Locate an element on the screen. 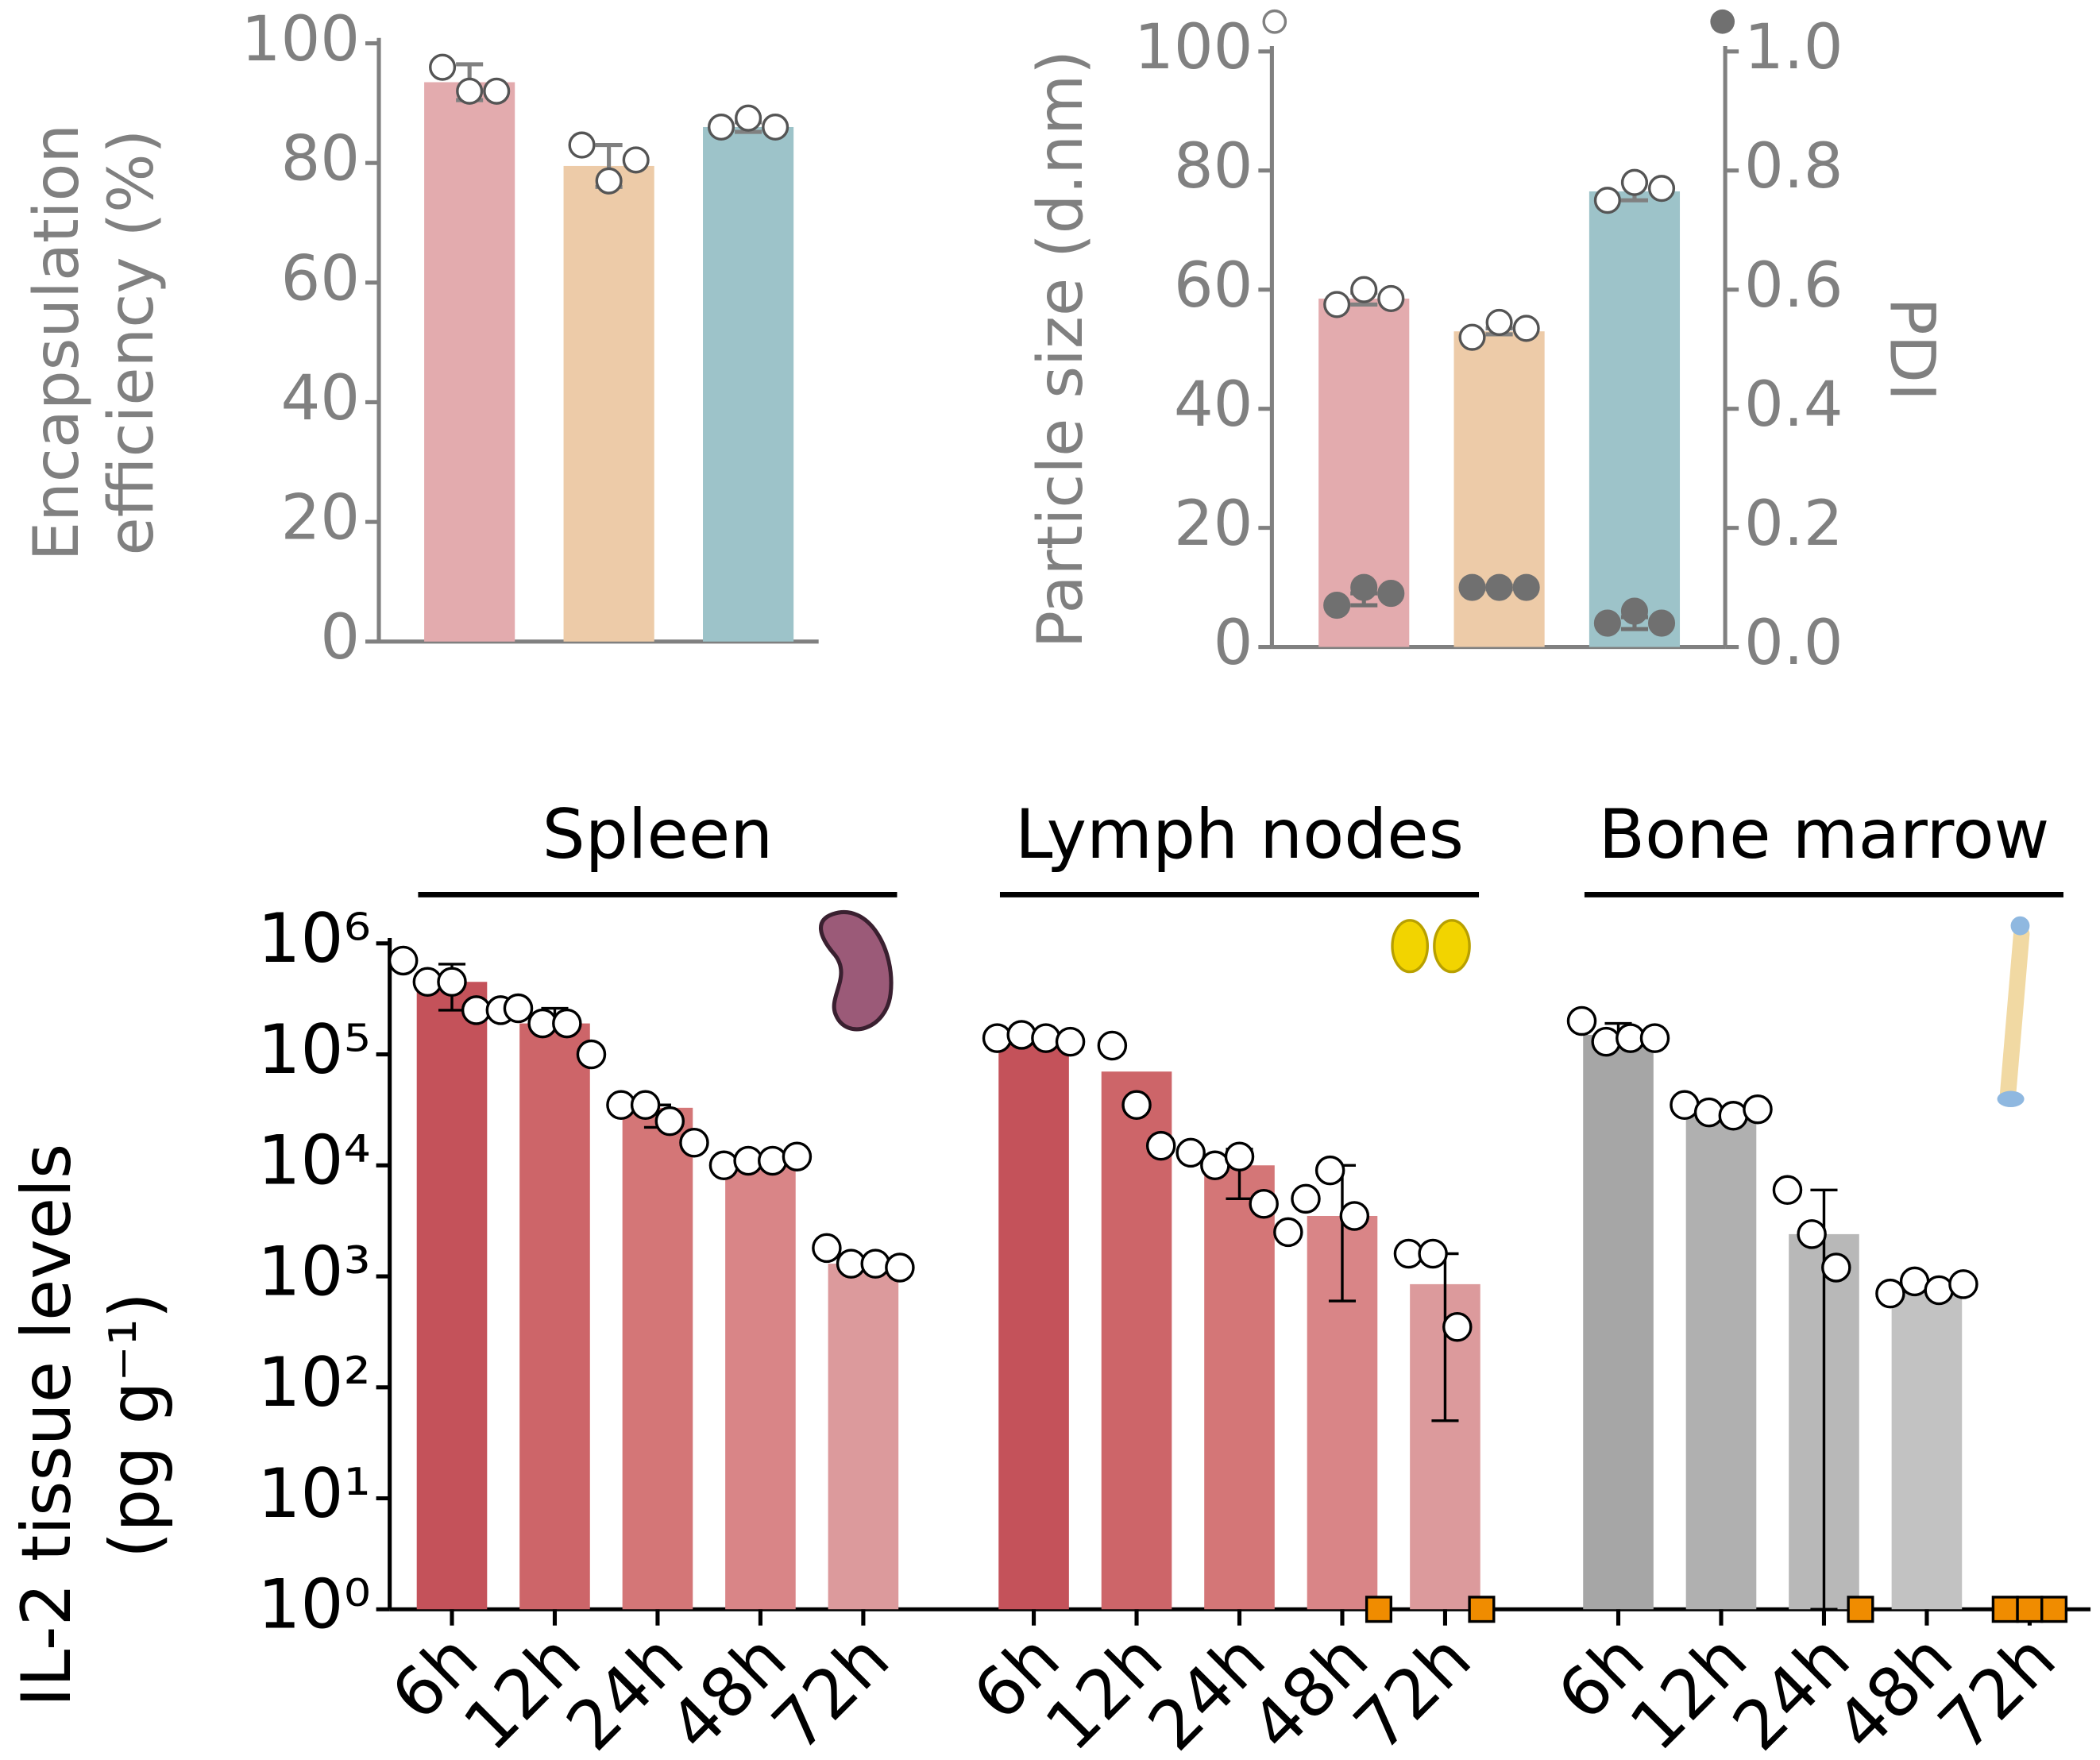 The width and height of the screenshot is (2100, 1760). y-tick-label: 1.0 is located at coordinates (1793, 47).